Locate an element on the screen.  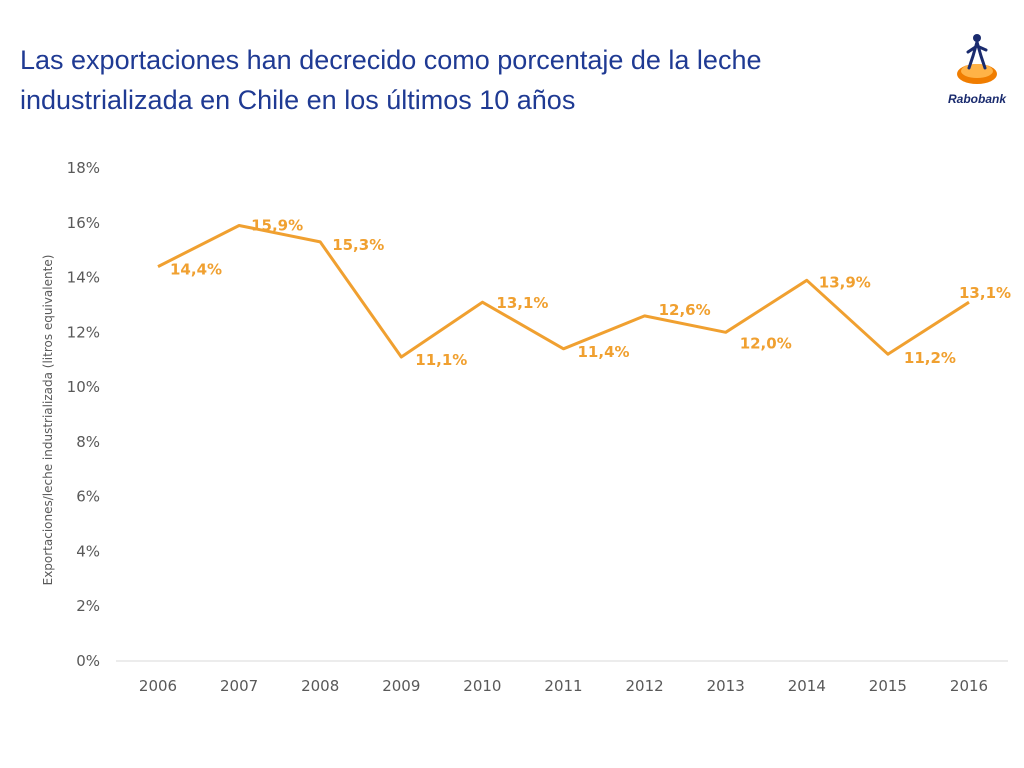
x-tick-label: 2006 is located at coordinates (158, 686).